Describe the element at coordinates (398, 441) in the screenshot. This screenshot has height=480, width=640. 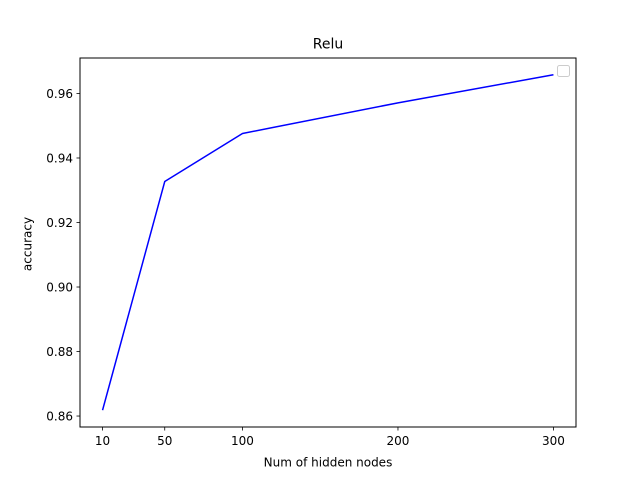
I see `x-tick-label: 200` at that location.